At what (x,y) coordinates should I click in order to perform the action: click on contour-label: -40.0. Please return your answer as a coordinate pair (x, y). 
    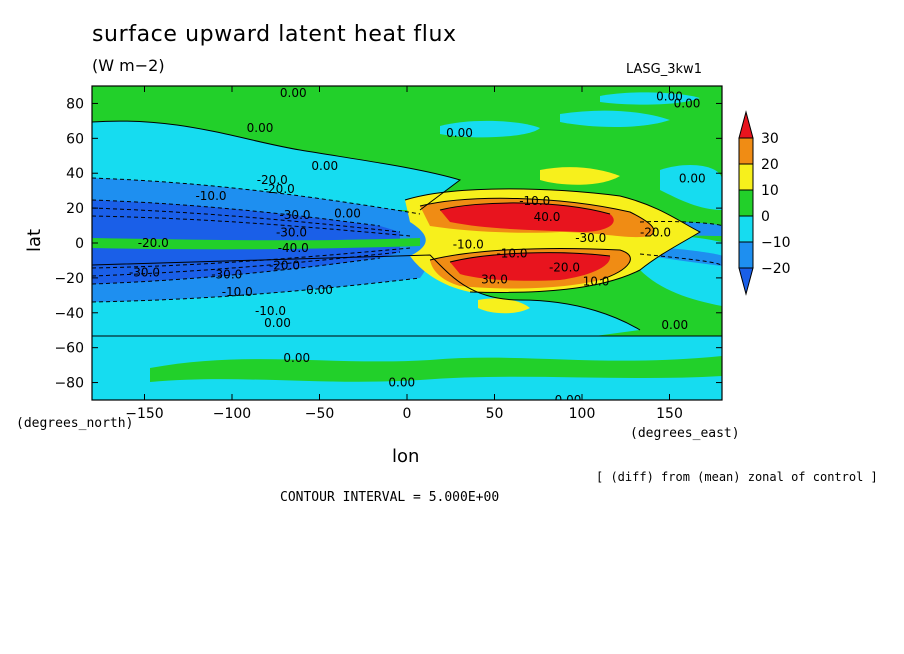
    Looking at the image, I should click on (293, 248).